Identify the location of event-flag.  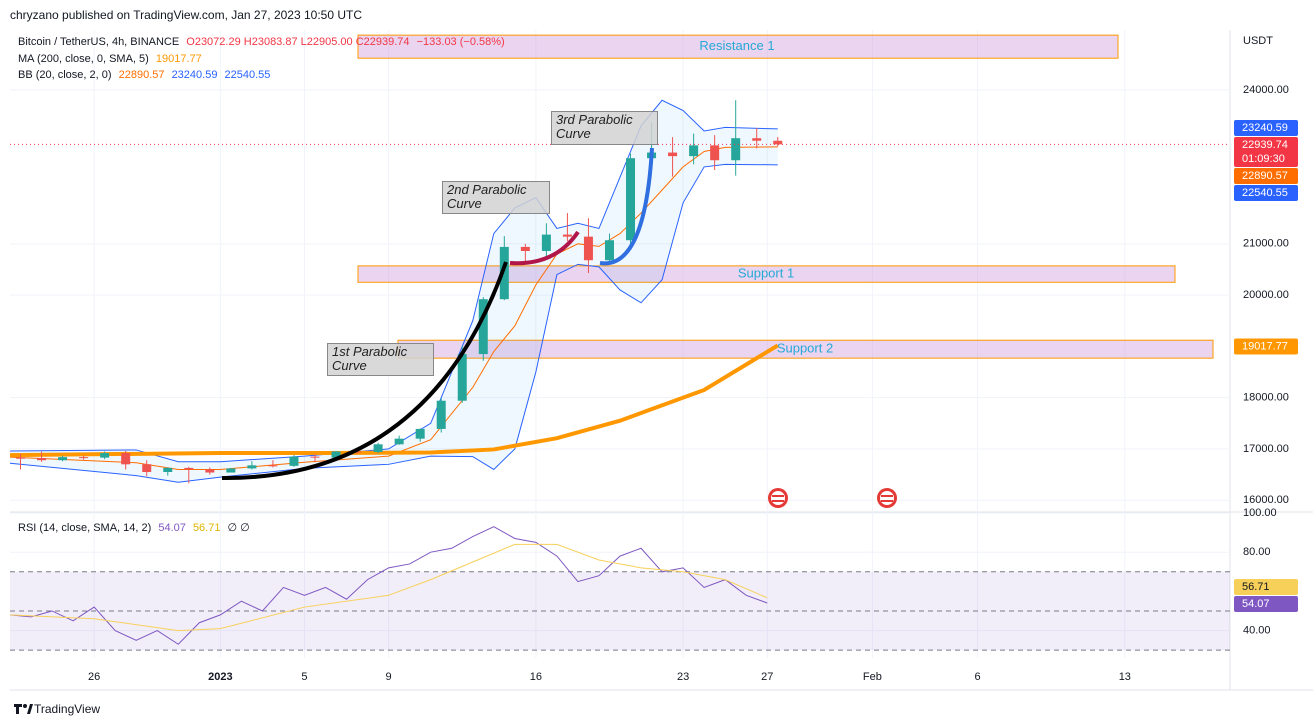
(887, 498).